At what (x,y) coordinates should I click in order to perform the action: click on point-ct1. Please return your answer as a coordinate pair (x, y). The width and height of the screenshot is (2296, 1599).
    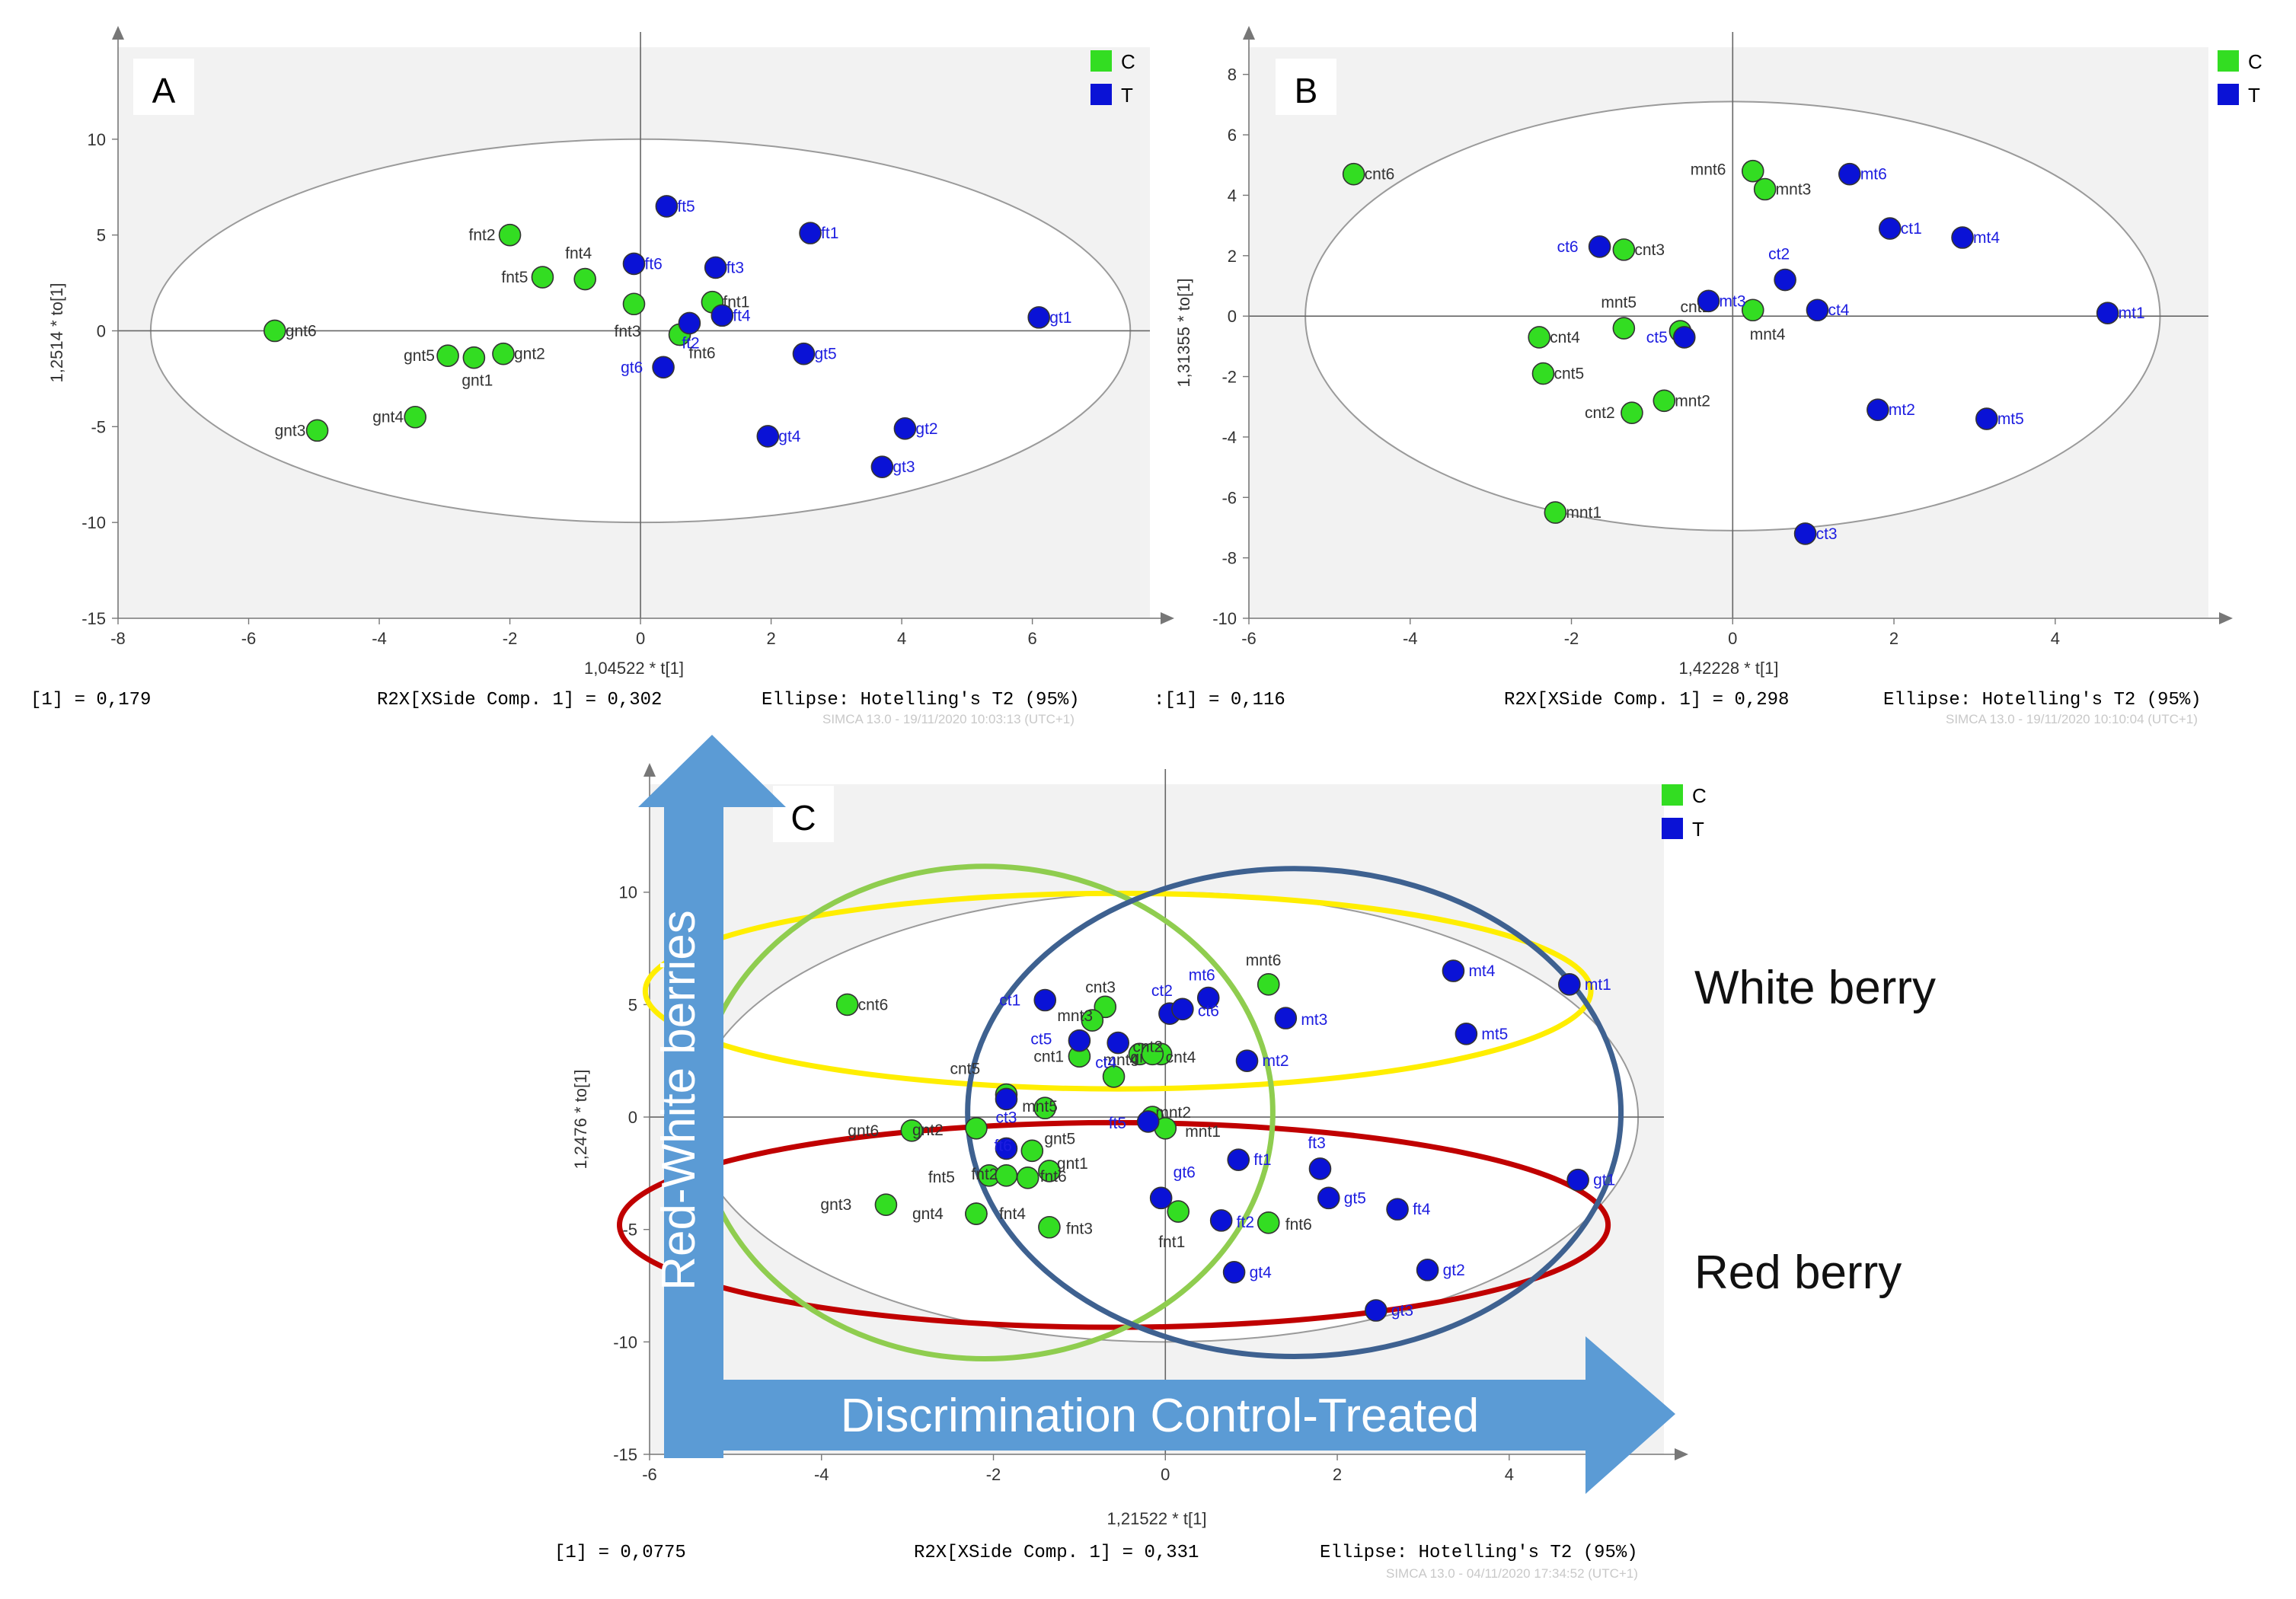
    Looking at the image, I should click on (1890, 228).